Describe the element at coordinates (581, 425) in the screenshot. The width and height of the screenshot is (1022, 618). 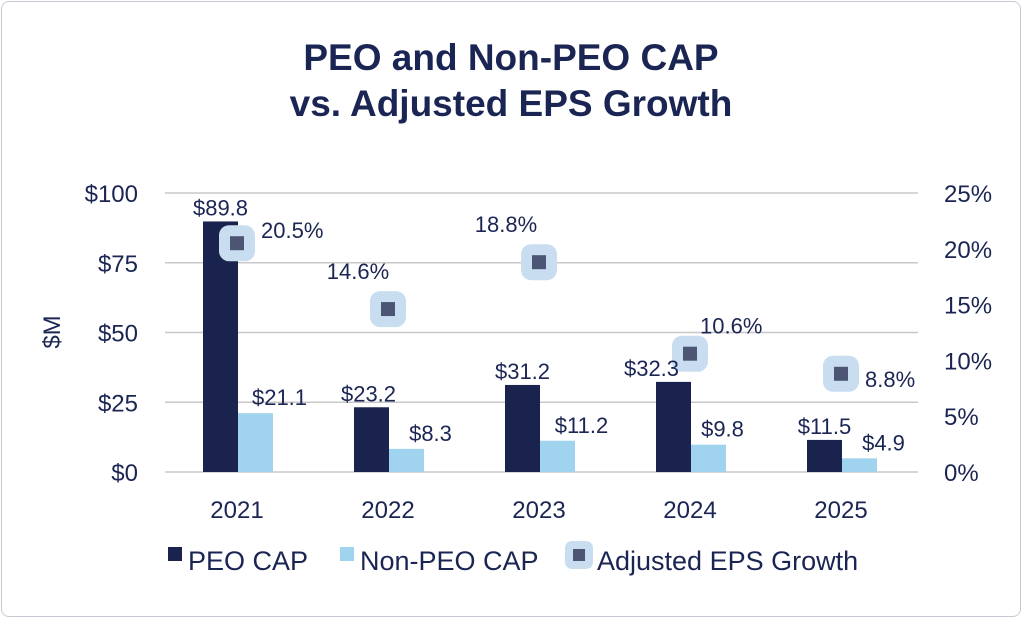
I see `non-peo-cap-label: $11.2` at that location.